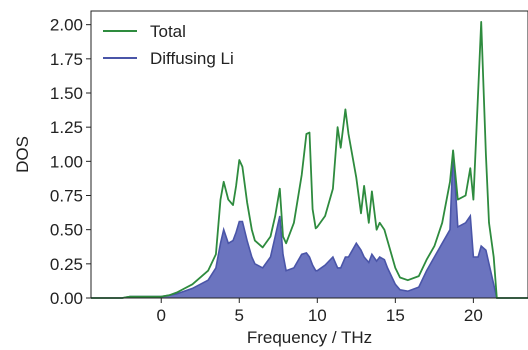 Image resolution: width=528 pixels, height=350 pixels. I want to click on x-tick-label: 5, so click(239, 315).